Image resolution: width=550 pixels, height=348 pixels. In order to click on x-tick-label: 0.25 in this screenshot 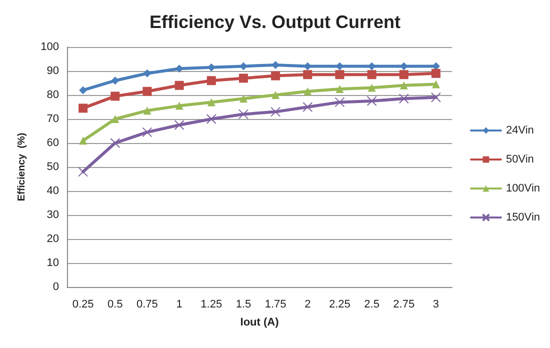, I will do `click(83, 304)`.